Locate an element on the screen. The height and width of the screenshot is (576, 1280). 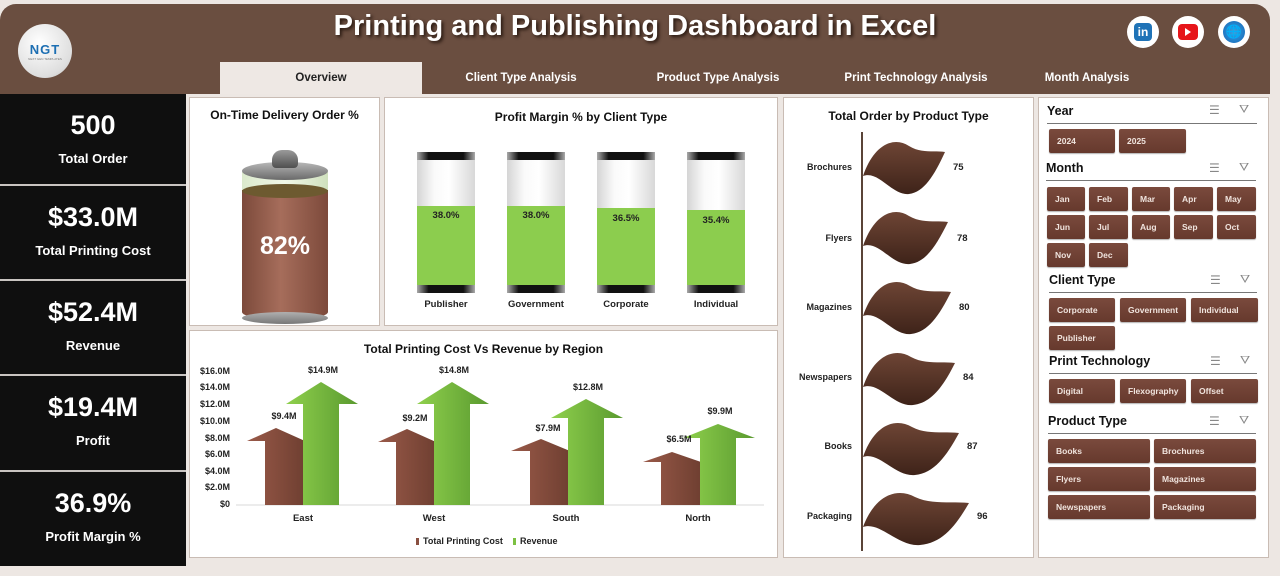
slicer-month-mar: Mar is located at coordinates (1151, 199).